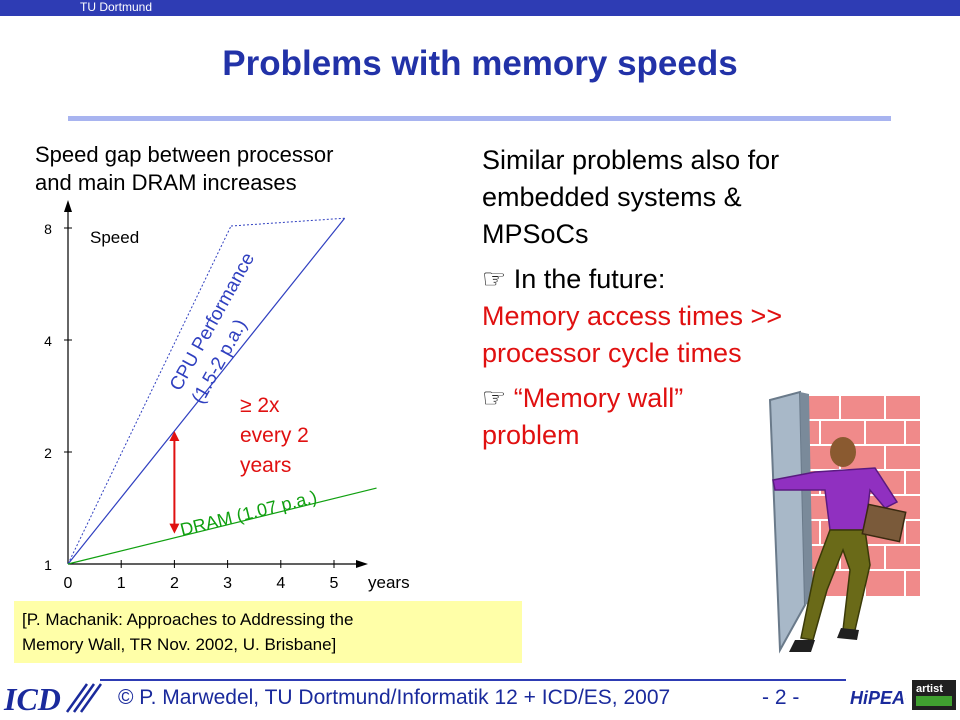  I want to click on intro-line1: Similar problems also for, so click(631, 160).